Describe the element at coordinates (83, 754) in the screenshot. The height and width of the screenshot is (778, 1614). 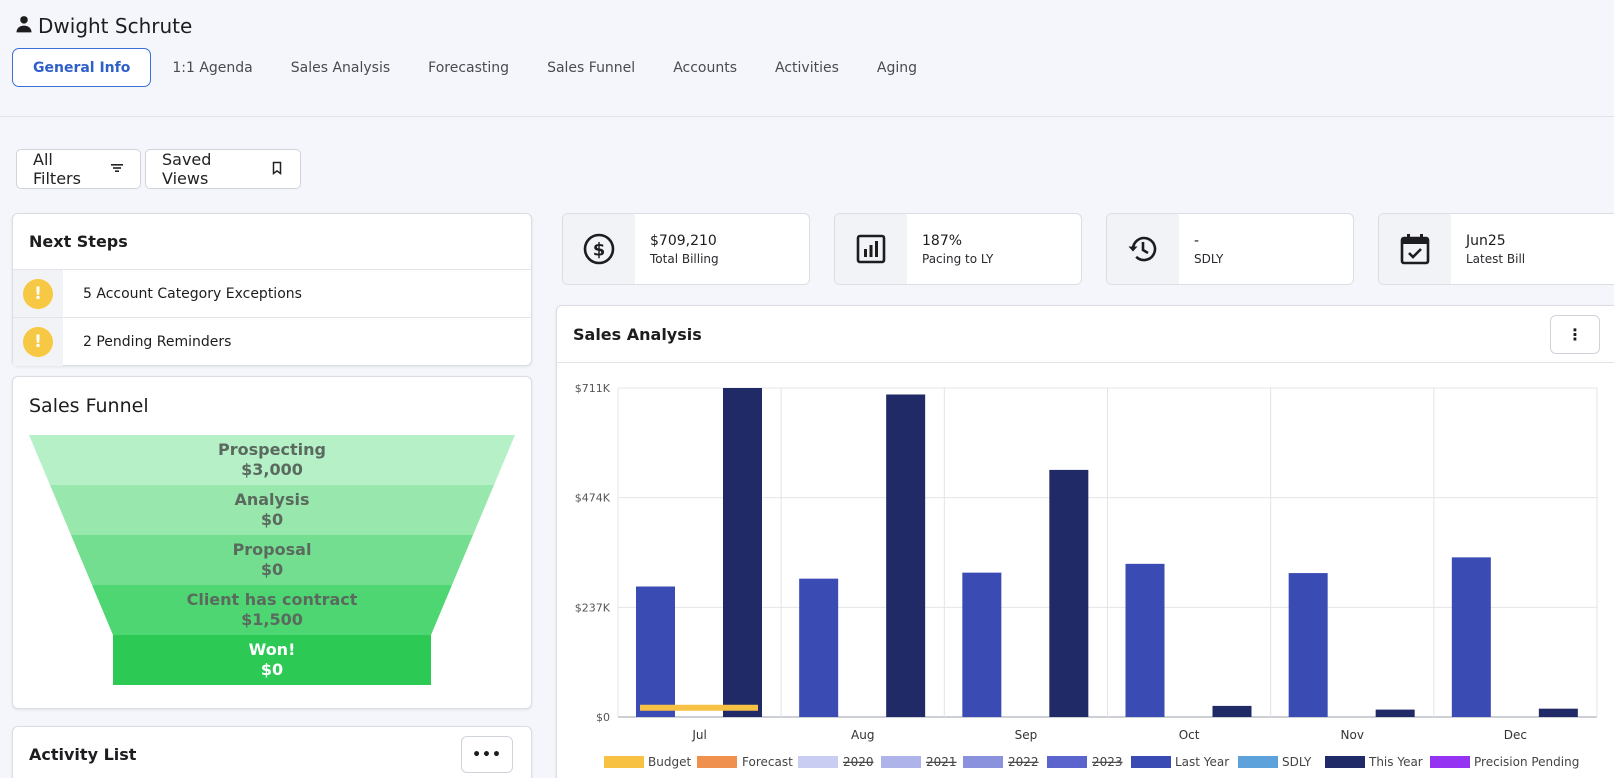
I see `activity-list-title: Activity List` at that location.